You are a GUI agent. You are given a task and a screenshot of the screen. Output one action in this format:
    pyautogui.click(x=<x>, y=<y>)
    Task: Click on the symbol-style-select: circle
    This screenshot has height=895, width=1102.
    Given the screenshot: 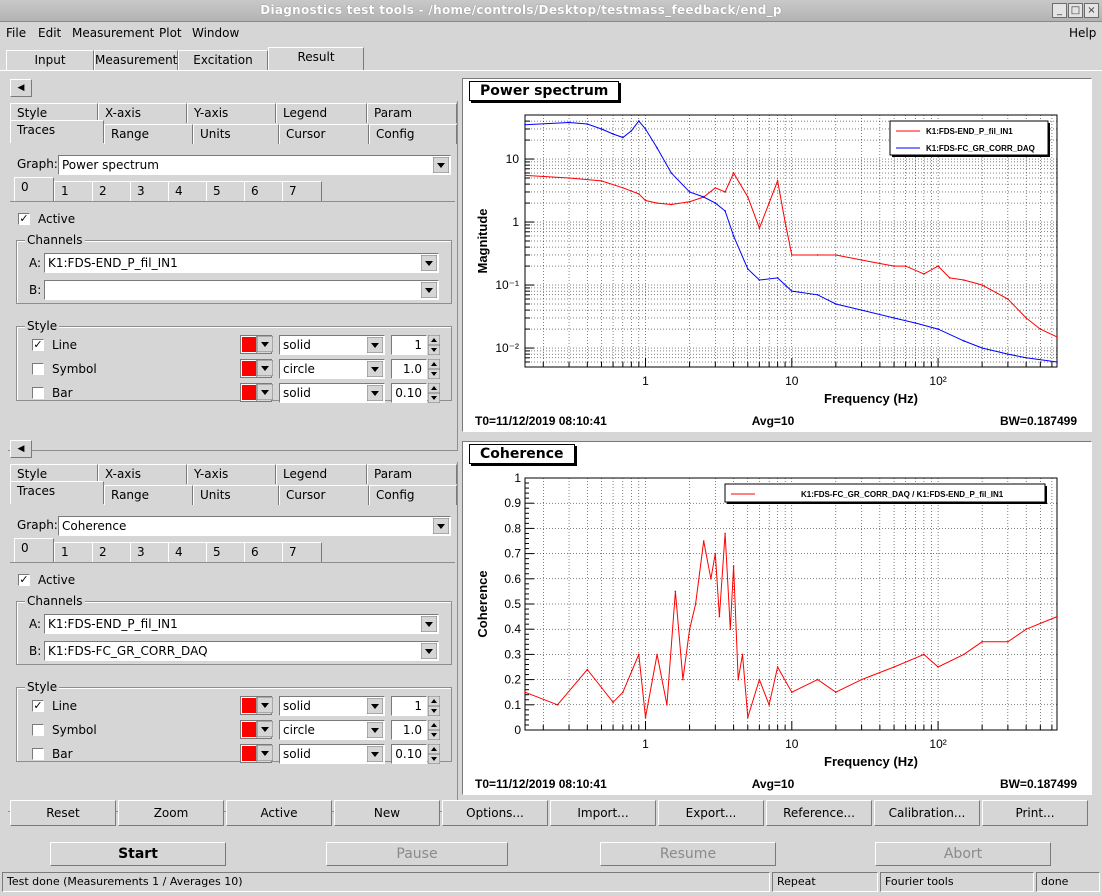 What is the action you would take?
    pyautogui.click(x=332, y=369)
    